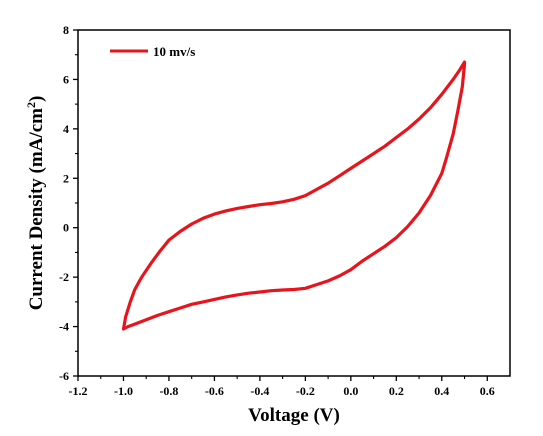  I want to click on x-tick-label: 0.2, so click(396, 391).